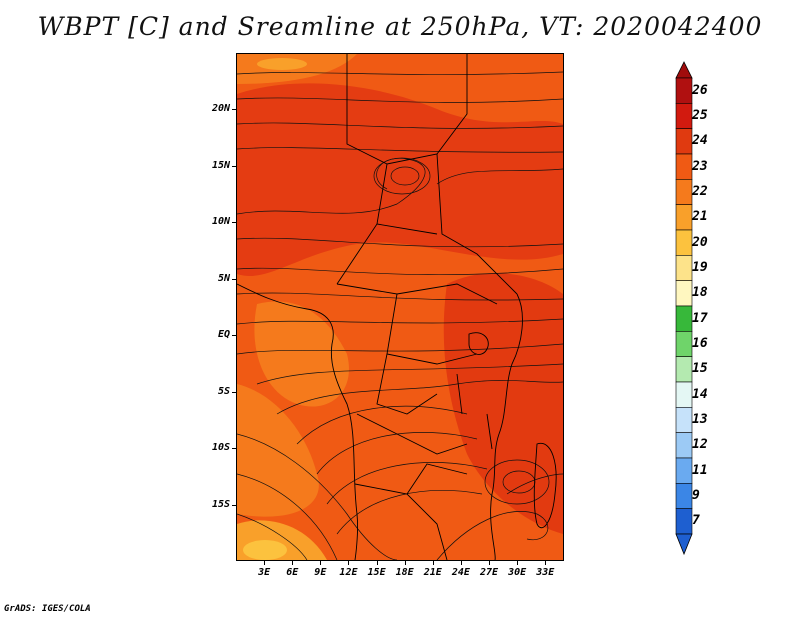 The width and height of the screenshot is (800, 618). I want to click on colorbar-label: 19, so click(700, 267).